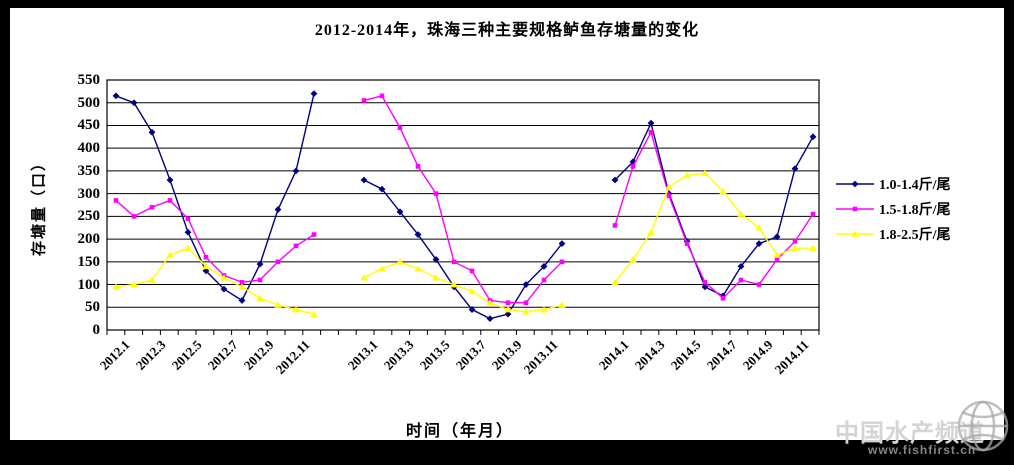 Image resolution: width=1014 pixels, height=465 pixels. I want to click on legend-label: 1.8-2.5斤/尾, so click(915, 235).